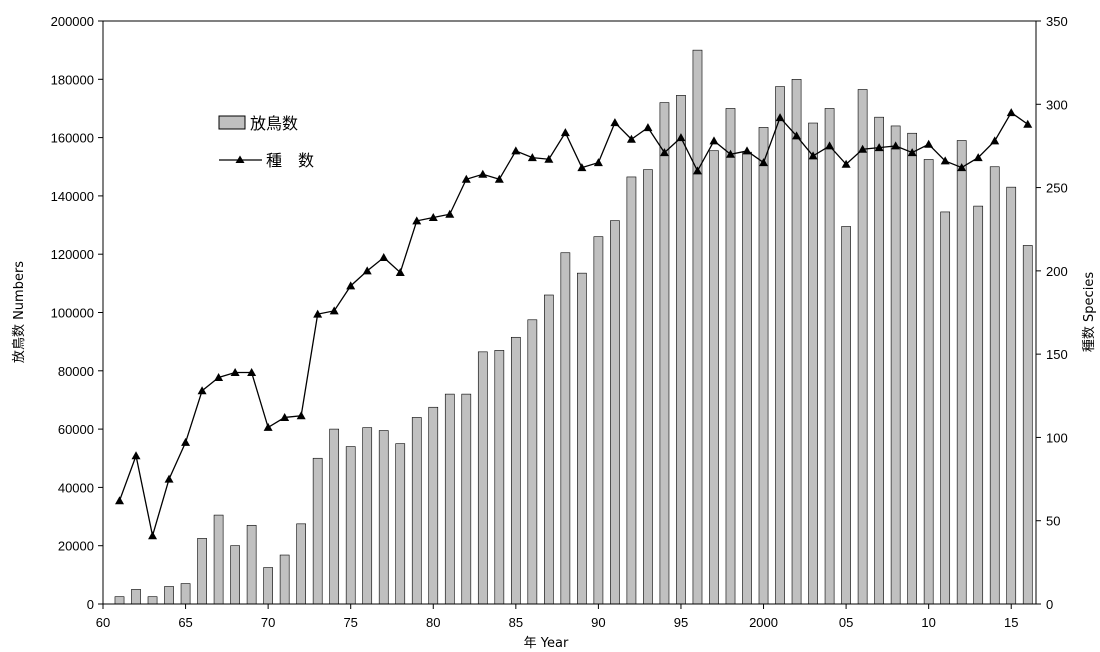  Describe the element at coordinates (120, 500) in the screenshot. I see `species-point-1961` at that location.